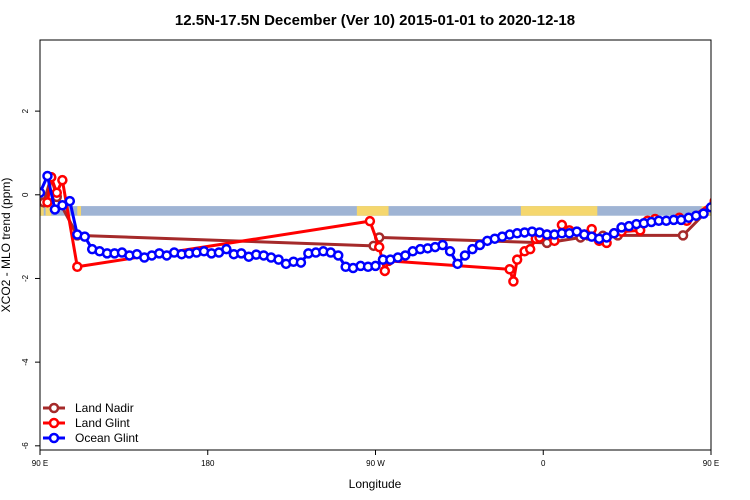 The height and width of the screenshot is (500, 750). I want to click on y-tick-label: 0, so click(25, 194).